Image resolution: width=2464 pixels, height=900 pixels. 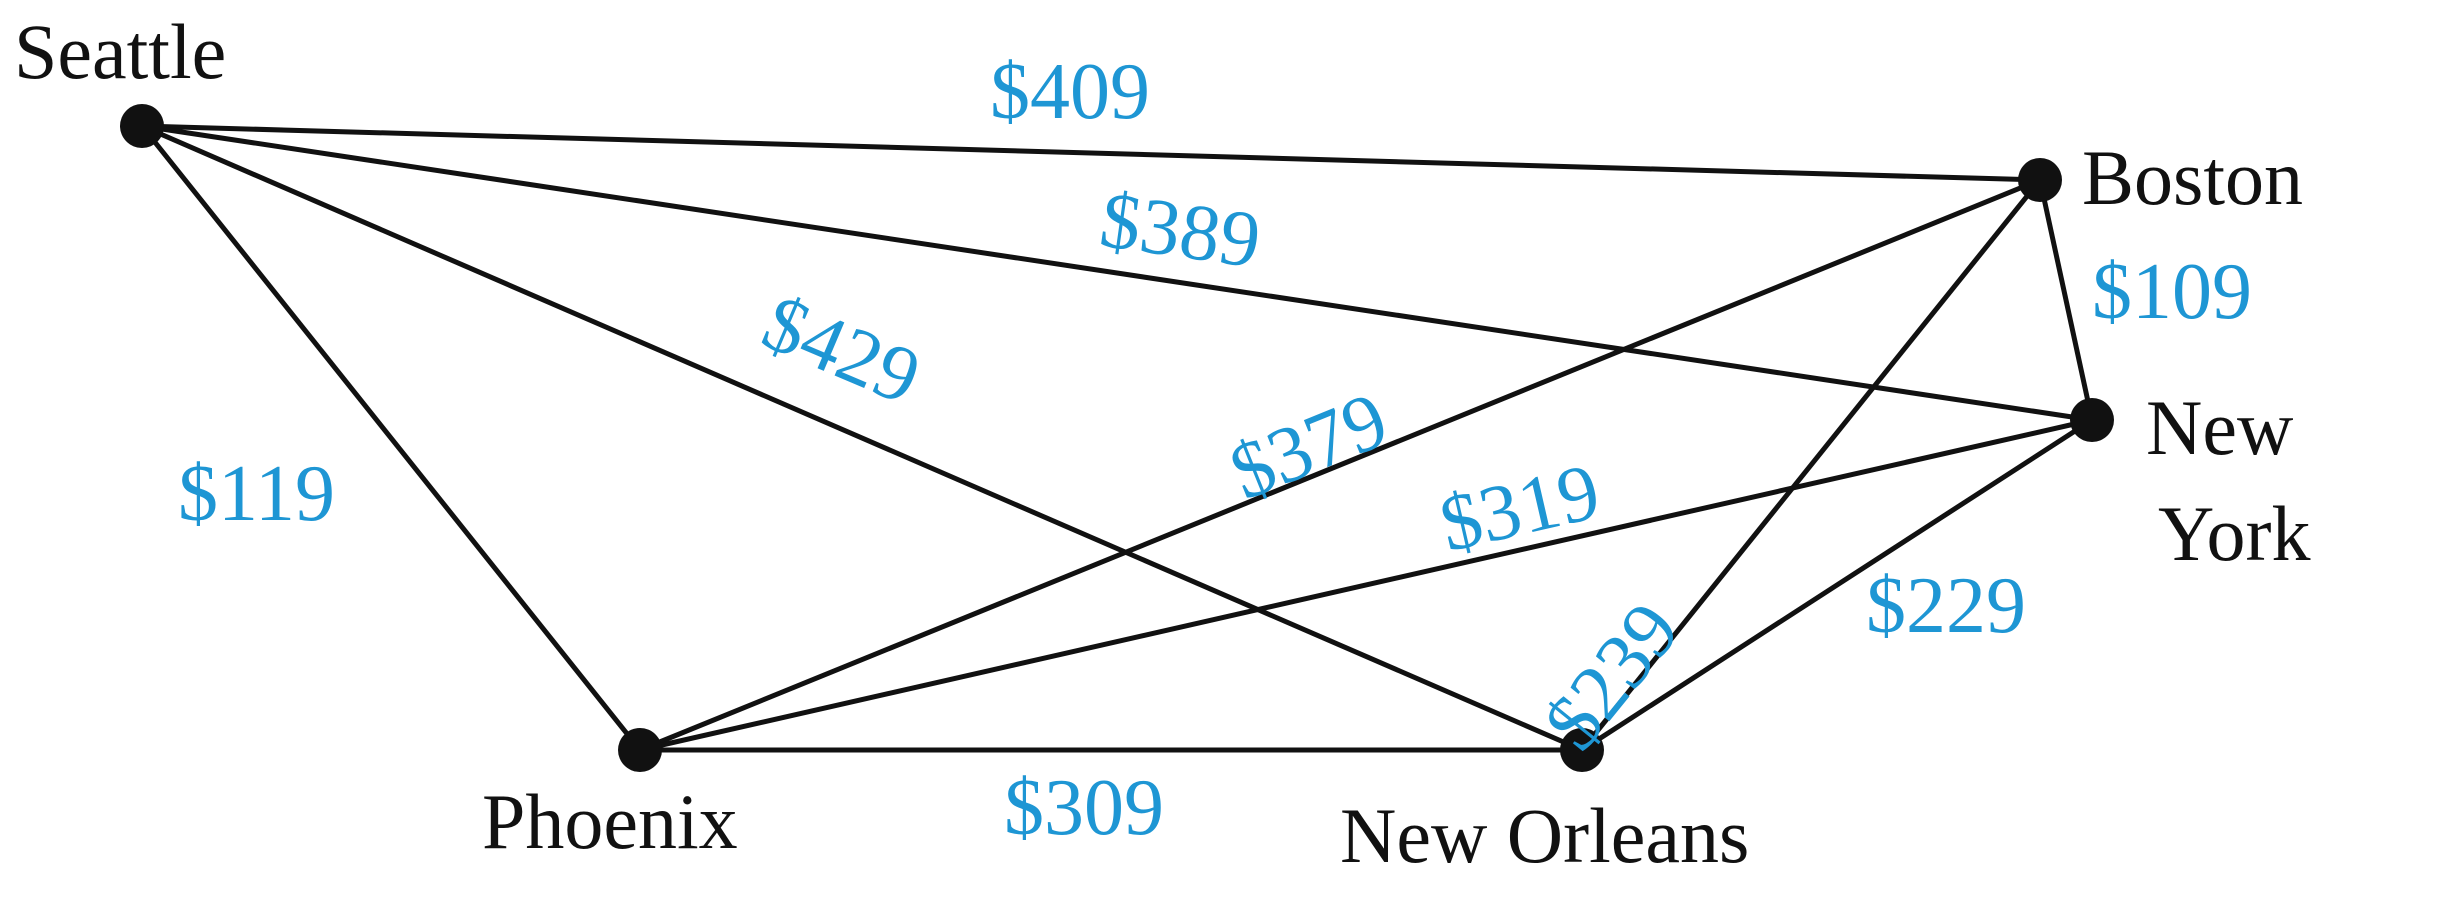 What do you see at coordinates (1180, 230) in the screenshot?
I see `cost-label-seattle-newyork: $389` at bounding box center [1180, 230].